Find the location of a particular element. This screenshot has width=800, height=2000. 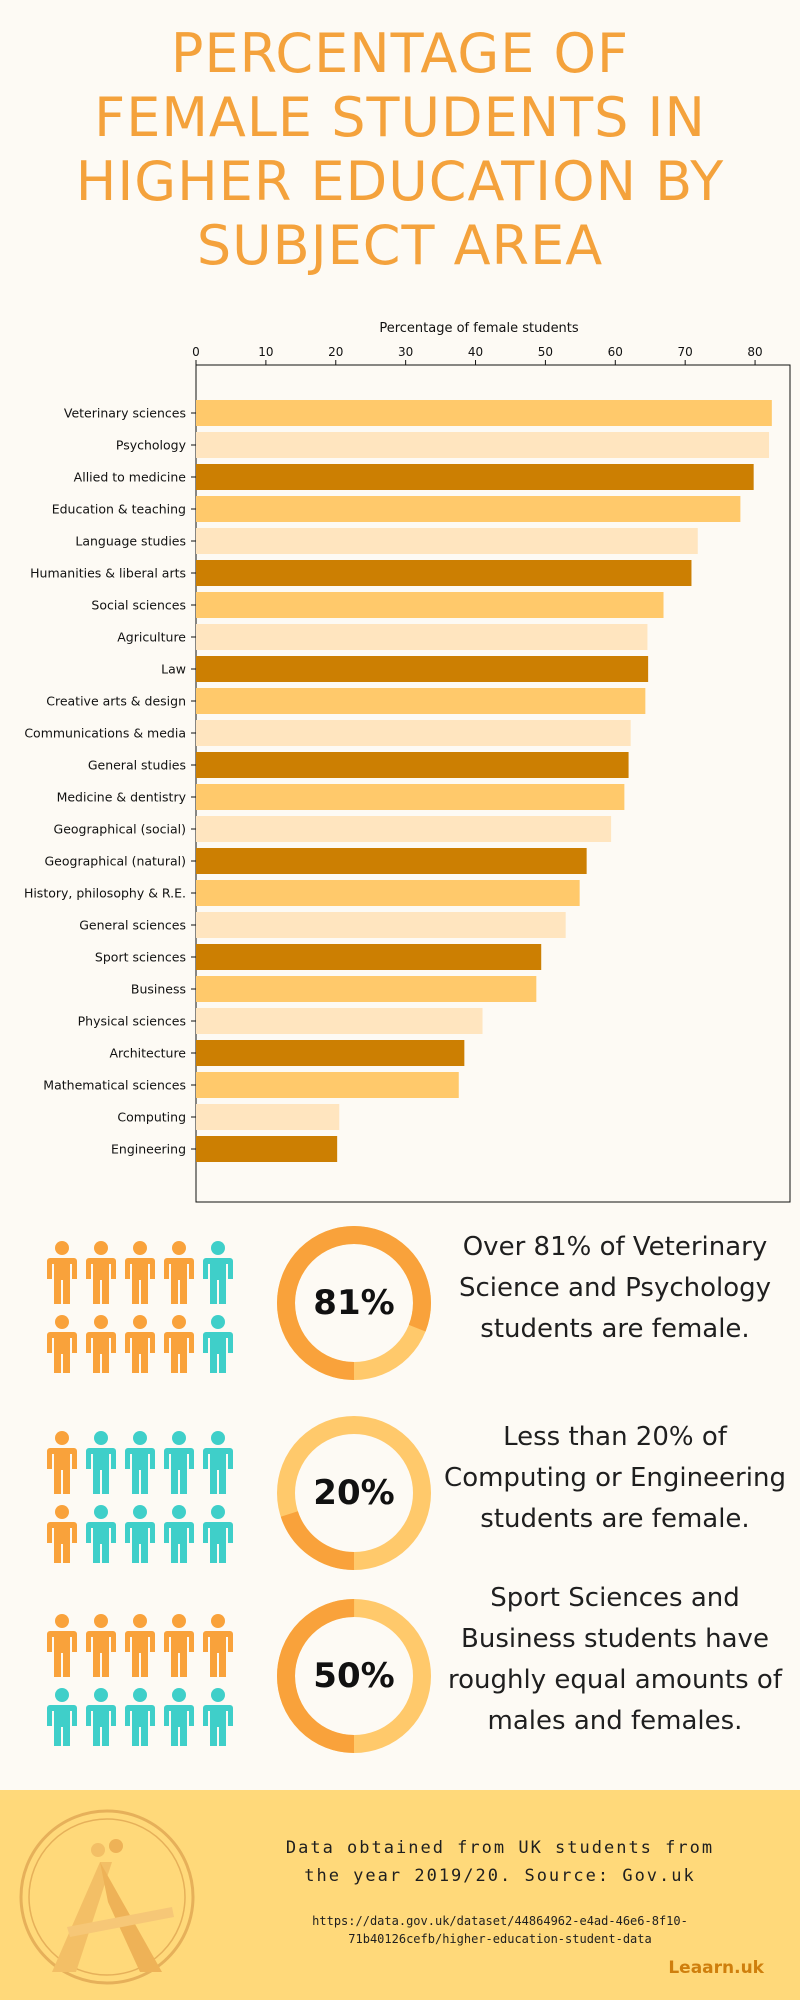

category-label: Communications & media is located at coordinates (105, 733).